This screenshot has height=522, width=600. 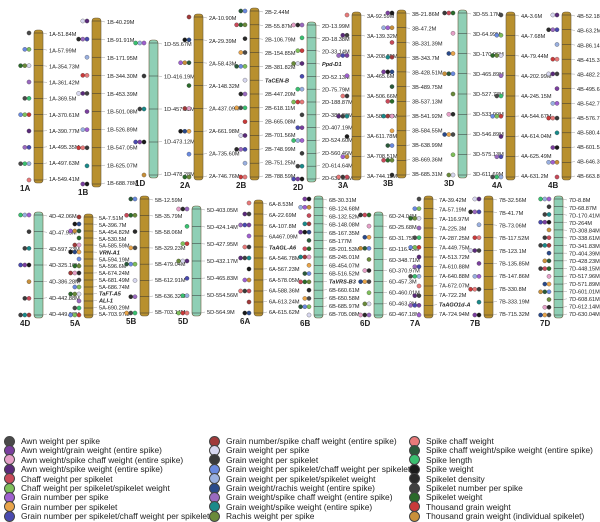 What do you see at coordinates (114, 288) in the screenshot?
I see `marker-label: 5A-686.74M` at bounding box center [114, 288].